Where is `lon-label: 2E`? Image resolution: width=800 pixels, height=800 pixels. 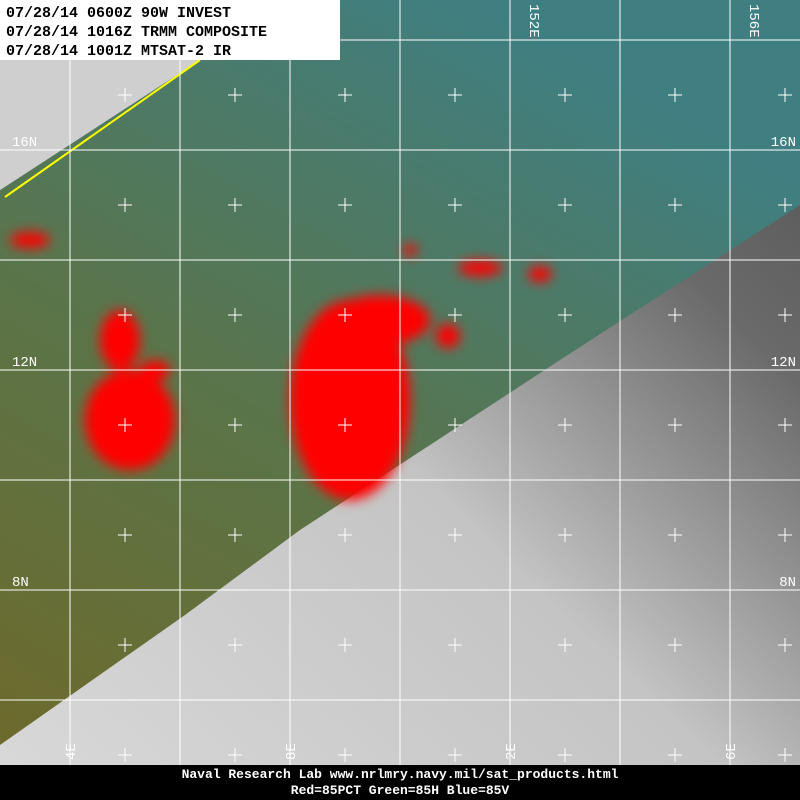 lon-label: 2E is located at coordinates (512, 751).